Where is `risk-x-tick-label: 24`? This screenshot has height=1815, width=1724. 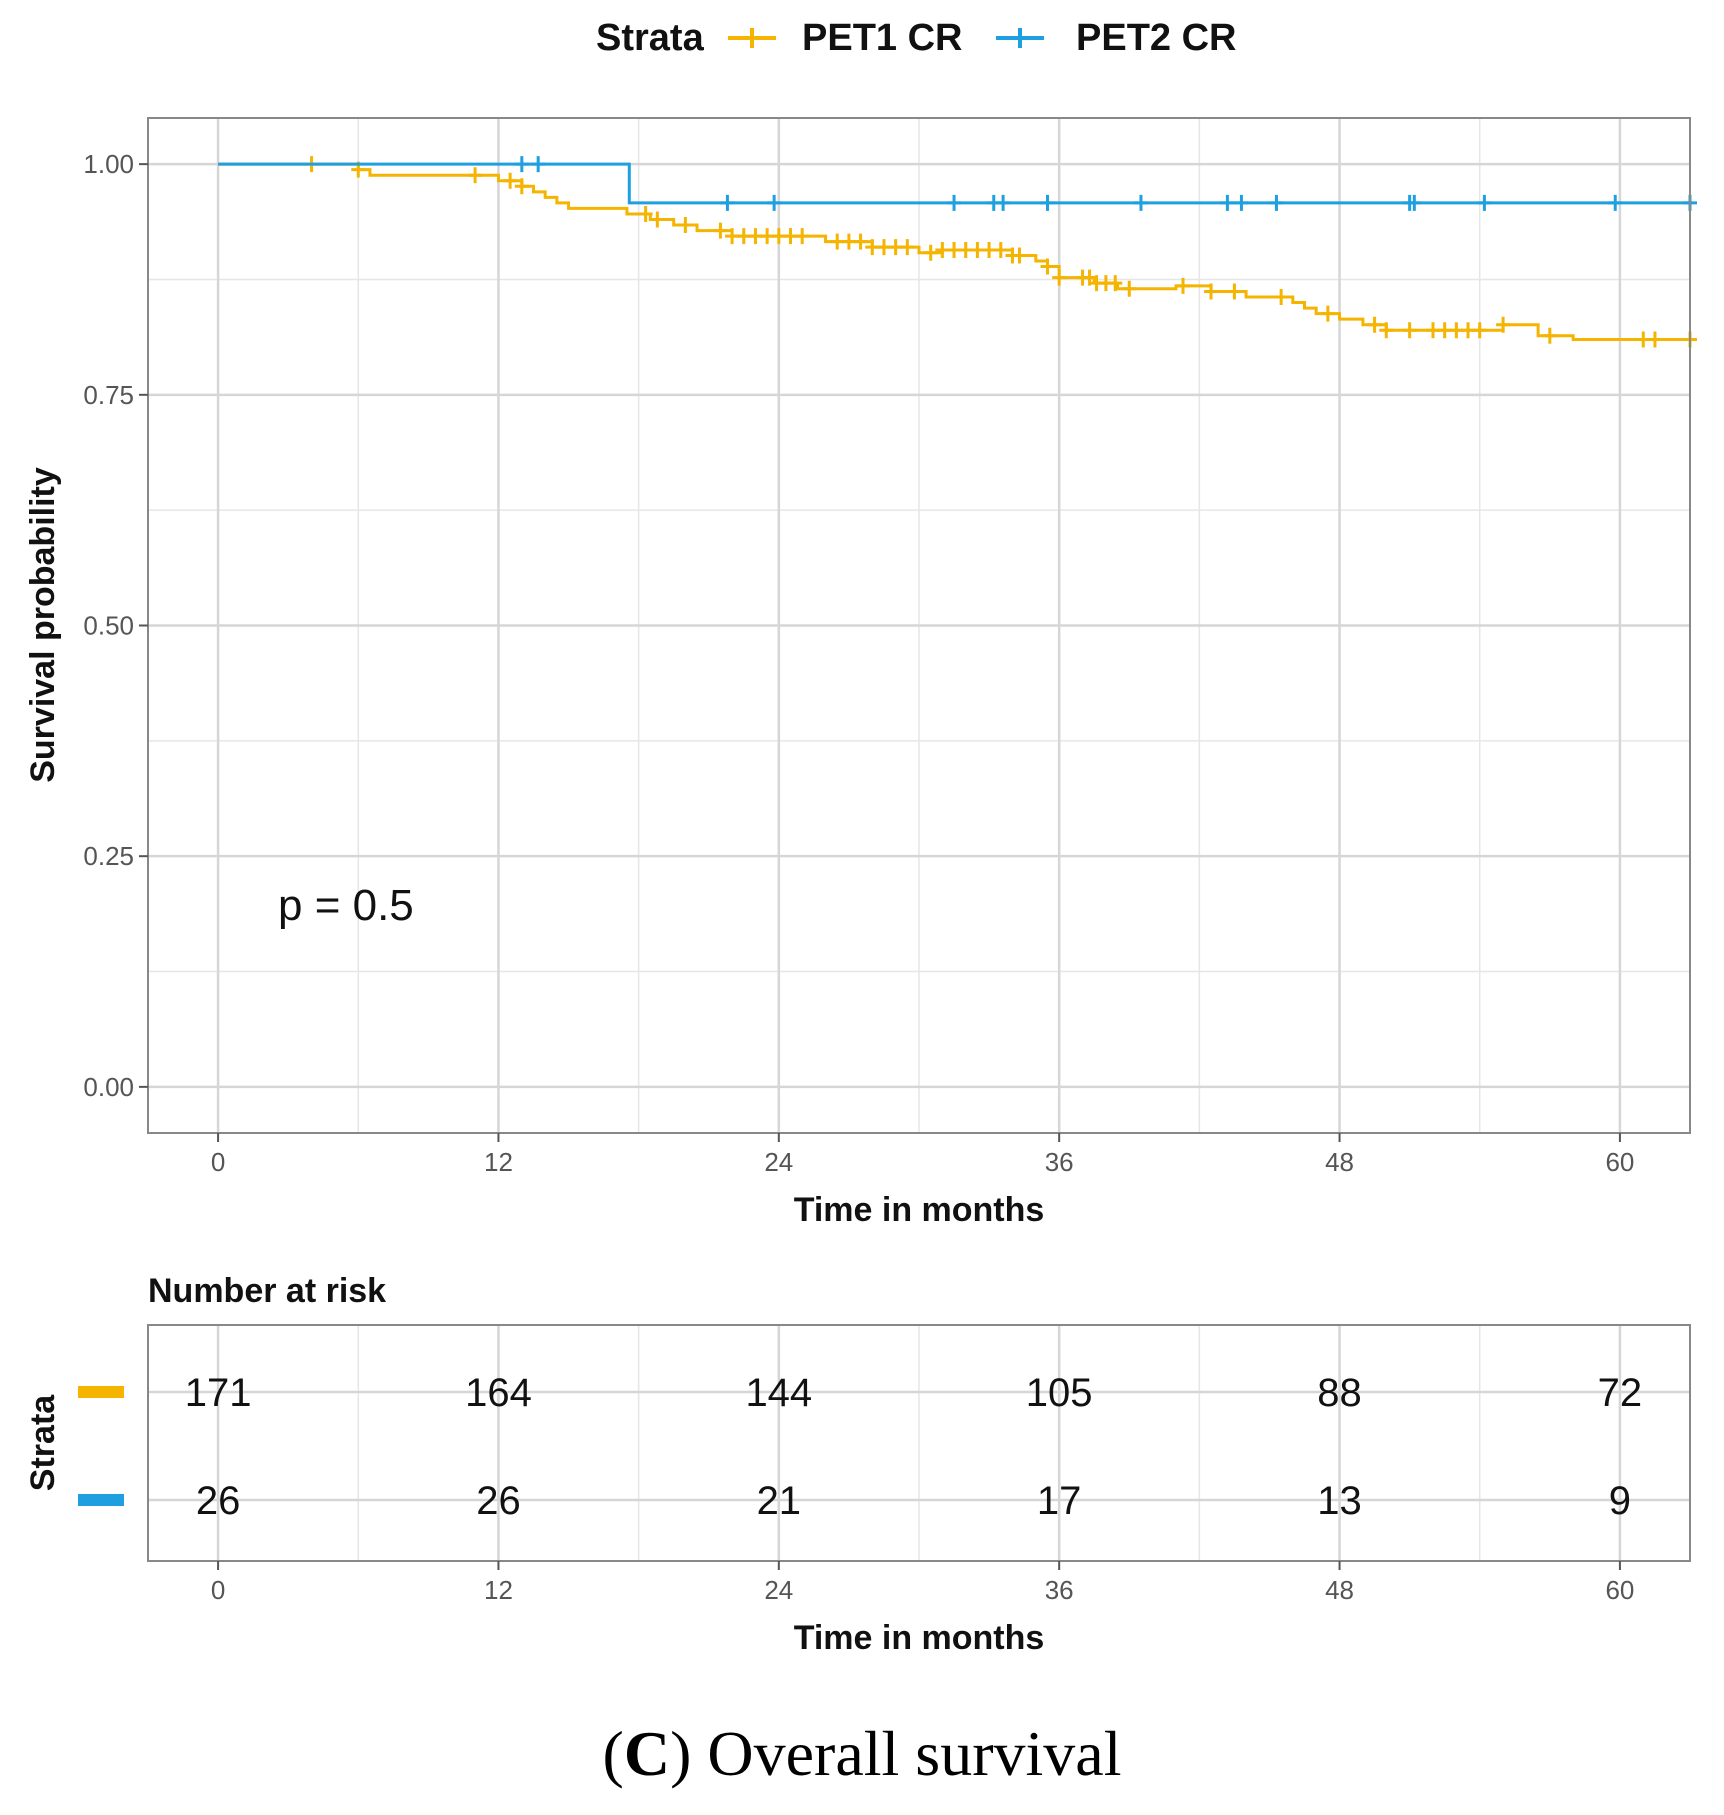 risk-x-tick-label: 24 is located at coordinates (778, 1590).